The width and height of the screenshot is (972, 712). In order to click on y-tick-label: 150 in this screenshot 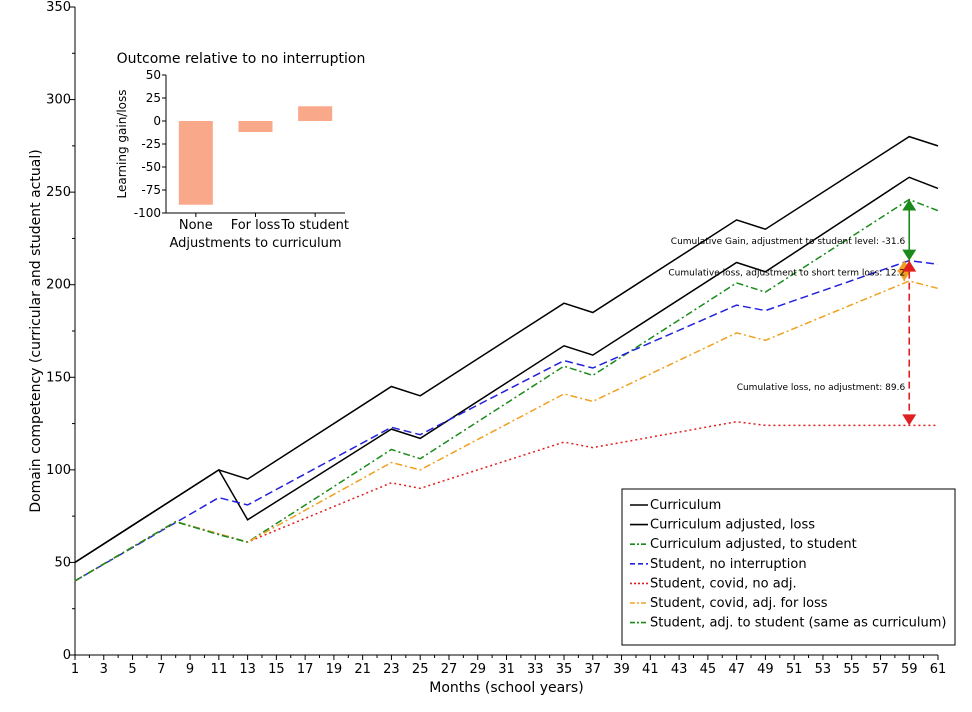, I will do `click(58, 377)`.